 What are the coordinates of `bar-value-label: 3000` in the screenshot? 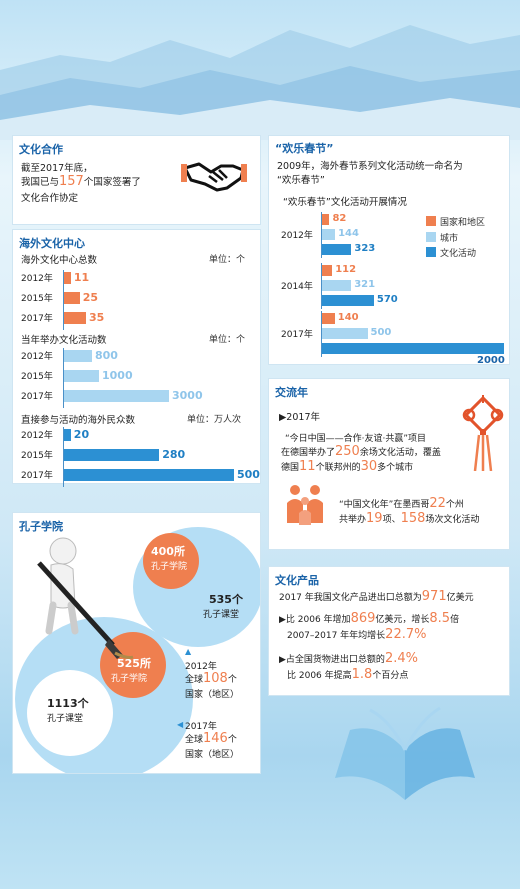 It's located at (187, 395).